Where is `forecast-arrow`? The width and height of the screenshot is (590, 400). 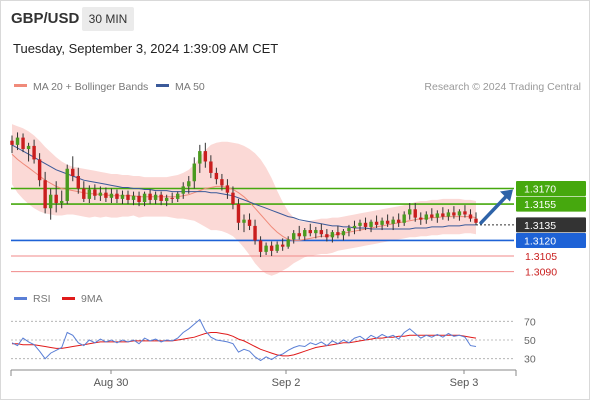
forecast-arrow is located at coordinates (494, 208).